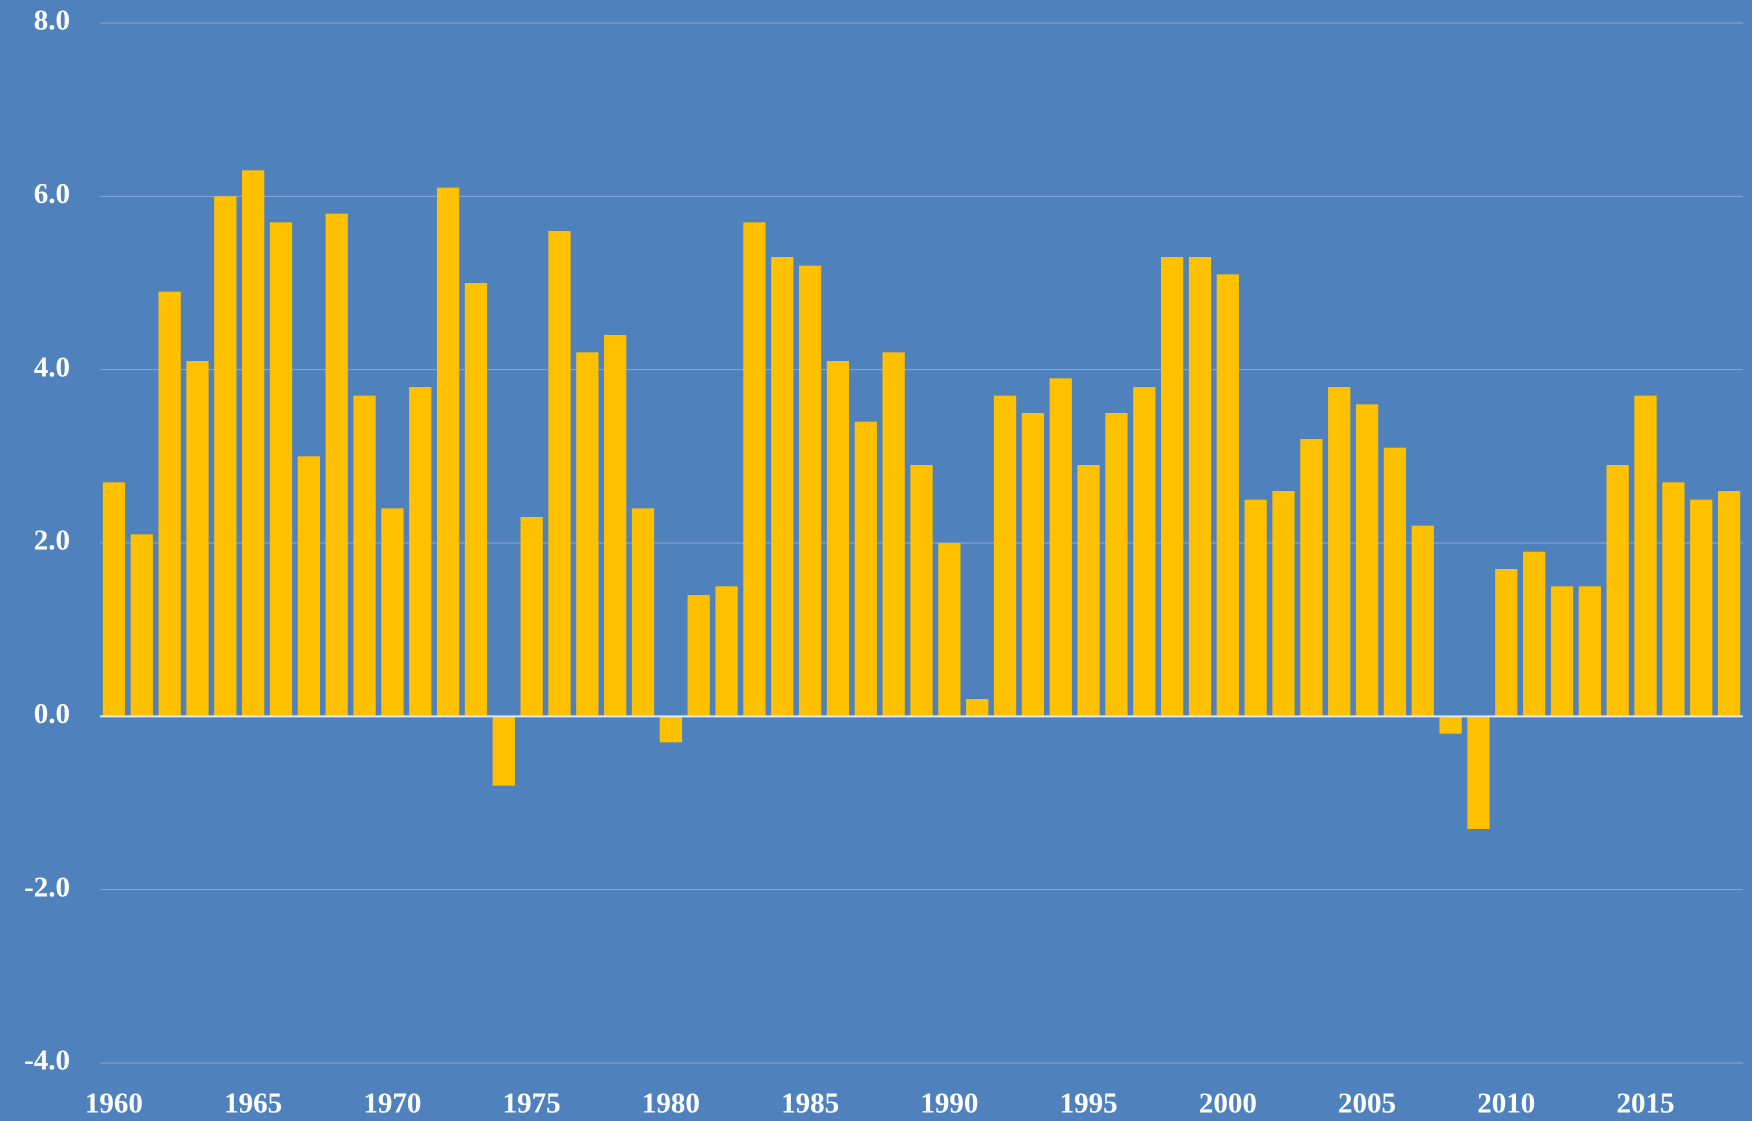  Describe the element at coordinates (47, 1061) in the screenshot. I see `y-tick-label: -4.0` at that location.